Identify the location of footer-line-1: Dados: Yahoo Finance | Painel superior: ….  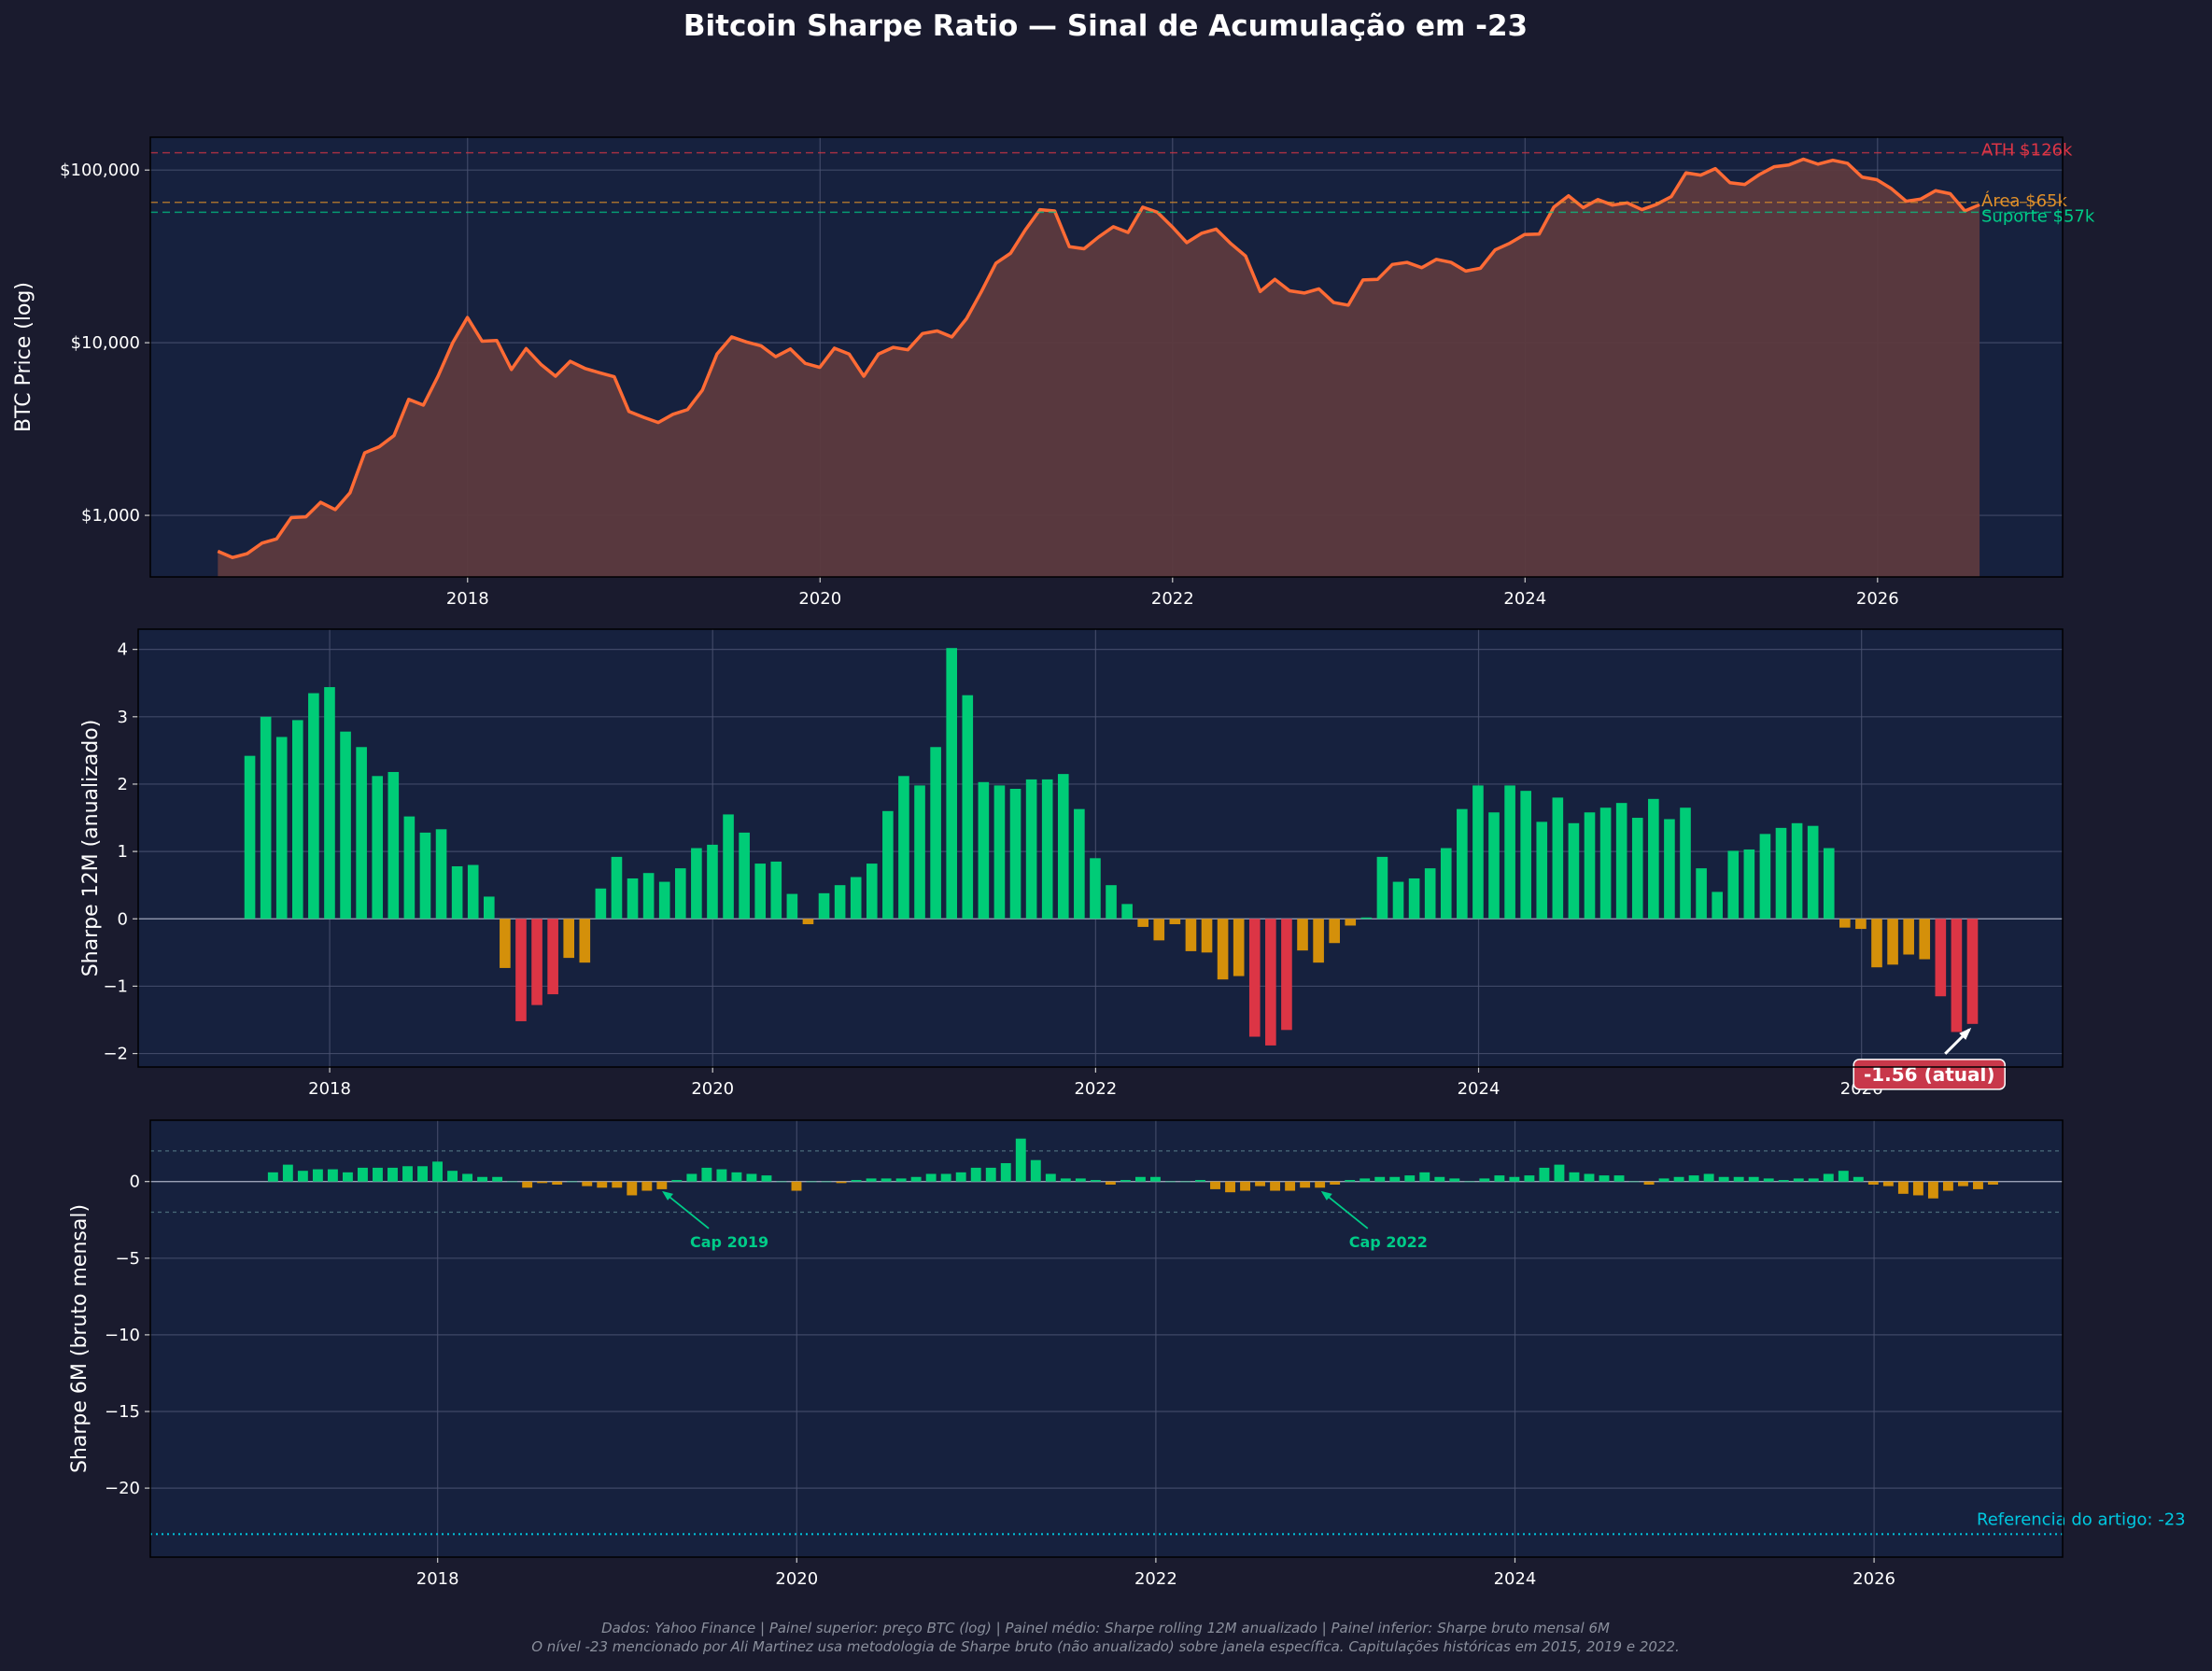
(1105, 1628).